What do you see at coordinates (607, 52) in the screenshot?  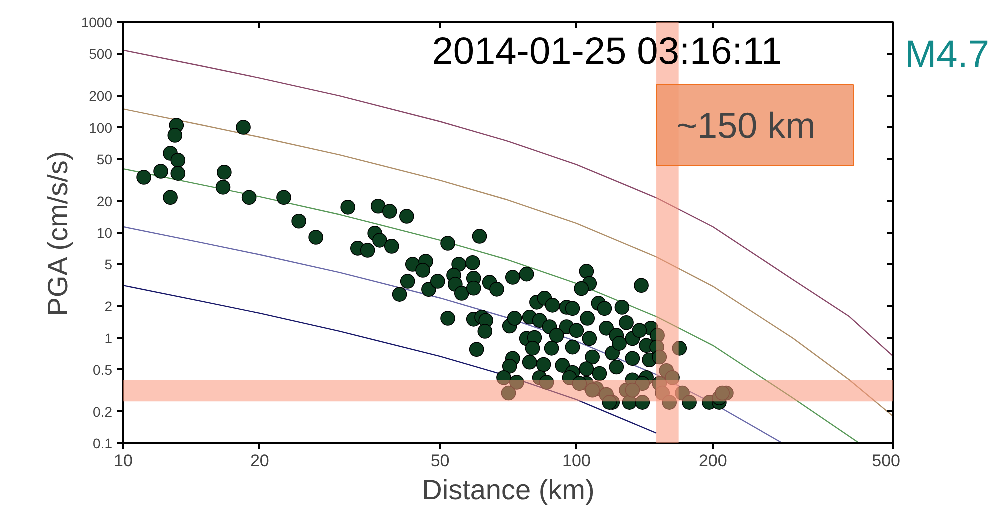 I see `annotation: 2014-01-25 03:16:11` at bounding box center [607, 52].